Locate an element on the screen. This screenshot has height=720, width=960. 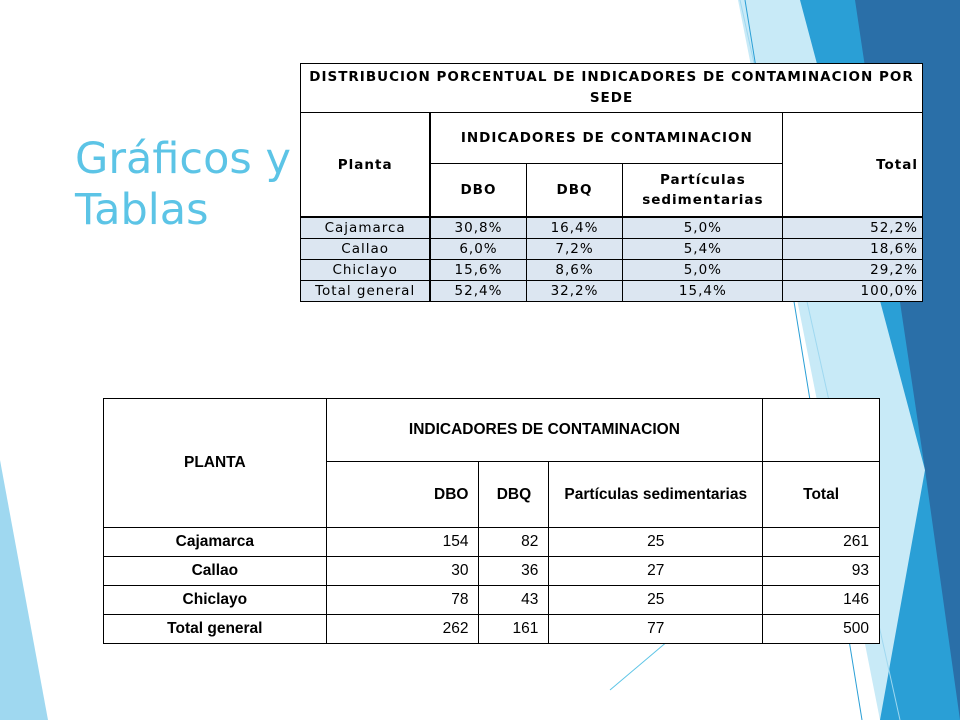
slide-title-line-2: Tablas is located at coordinates (142, 210).